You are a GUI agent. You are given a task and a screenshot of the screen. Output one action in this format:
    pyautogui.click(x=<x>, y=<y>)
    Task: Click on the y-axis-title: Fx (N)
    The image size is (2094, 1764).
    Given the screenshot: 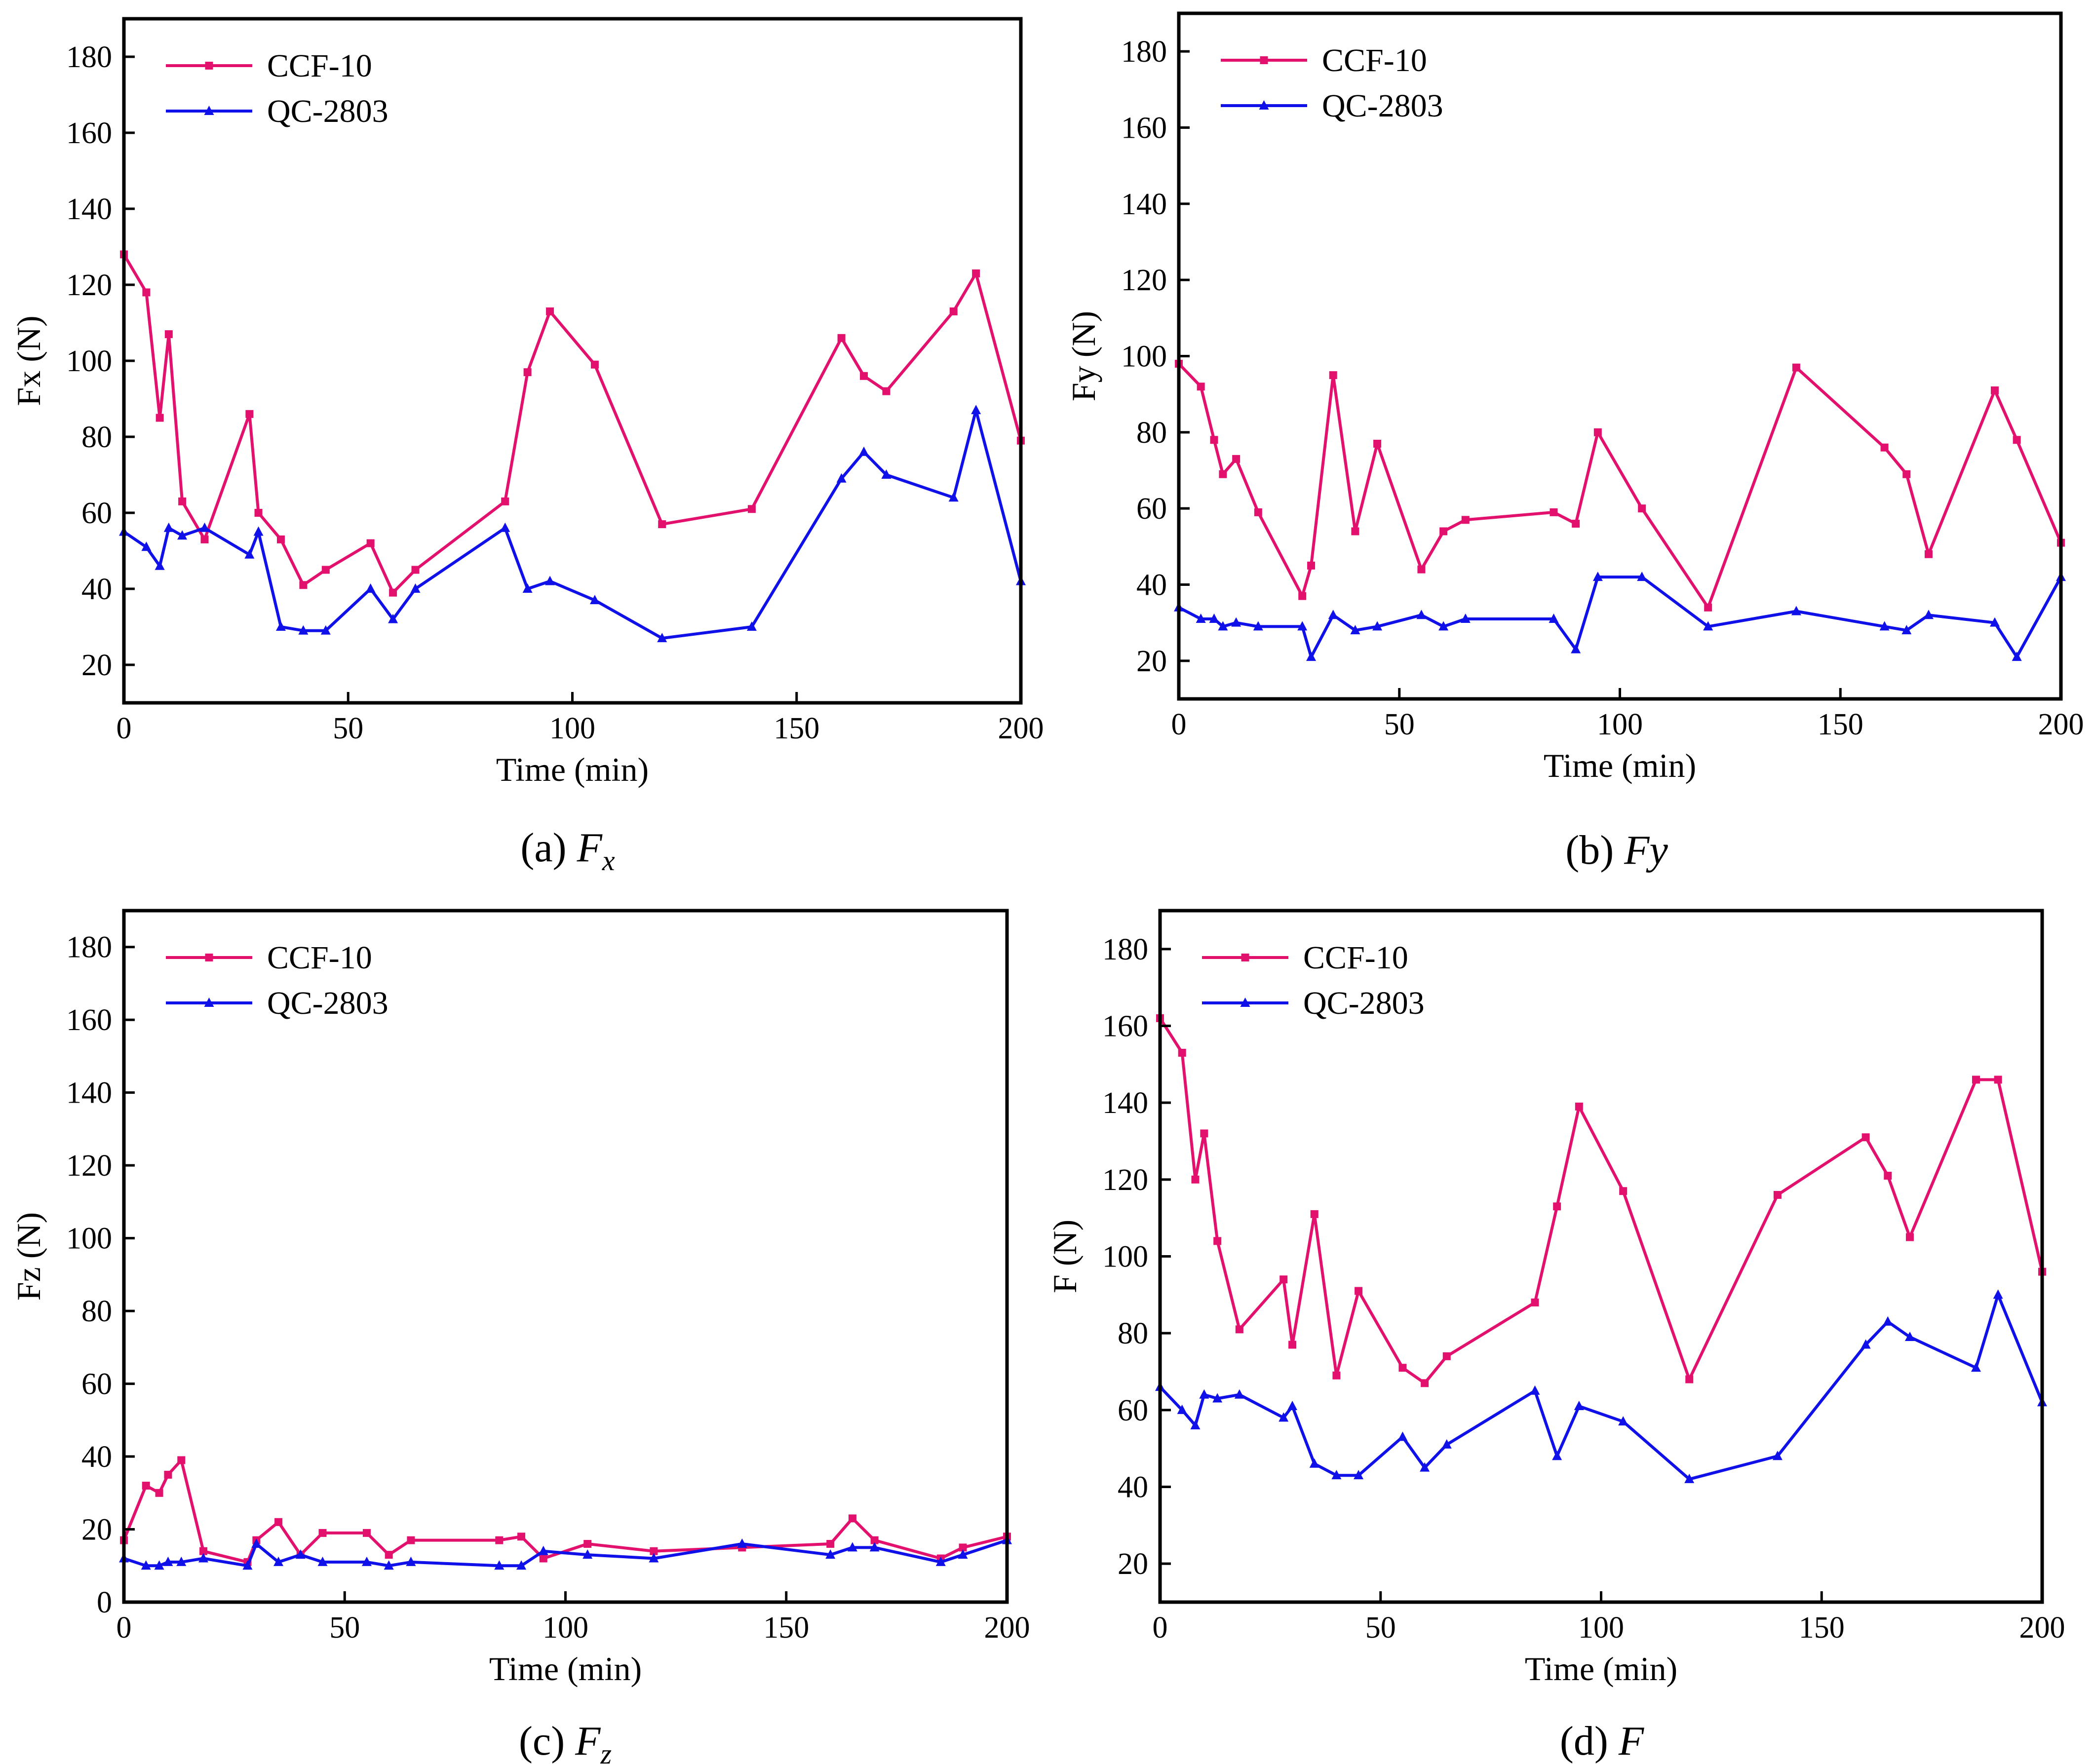 What is the action you would take?
    pyautogui.click(x=28, y=360)
    